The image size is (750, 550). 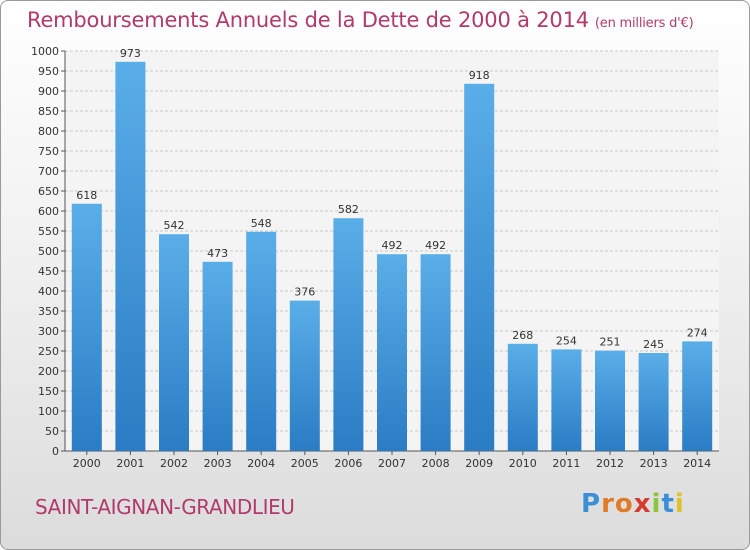 I want to click on y-tick-label: 200, so click(x=48, y=371).